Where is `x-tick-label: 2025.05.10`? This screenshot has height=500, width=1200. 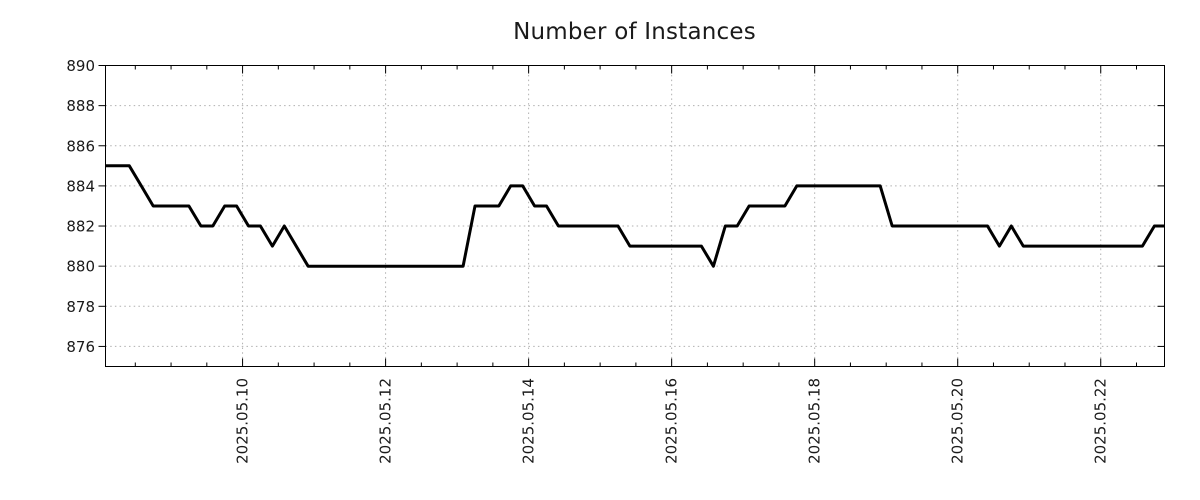
x-tick-label: 2025.05.10 is located at coordinates (243, 421).